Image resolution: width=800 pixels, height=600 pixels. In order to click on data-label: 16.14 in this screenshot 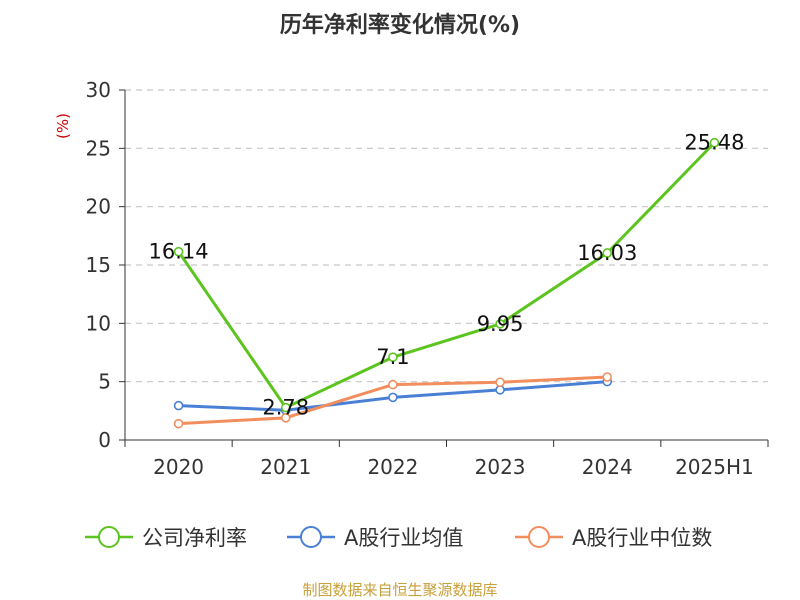, I will do `click(179, 252)`.